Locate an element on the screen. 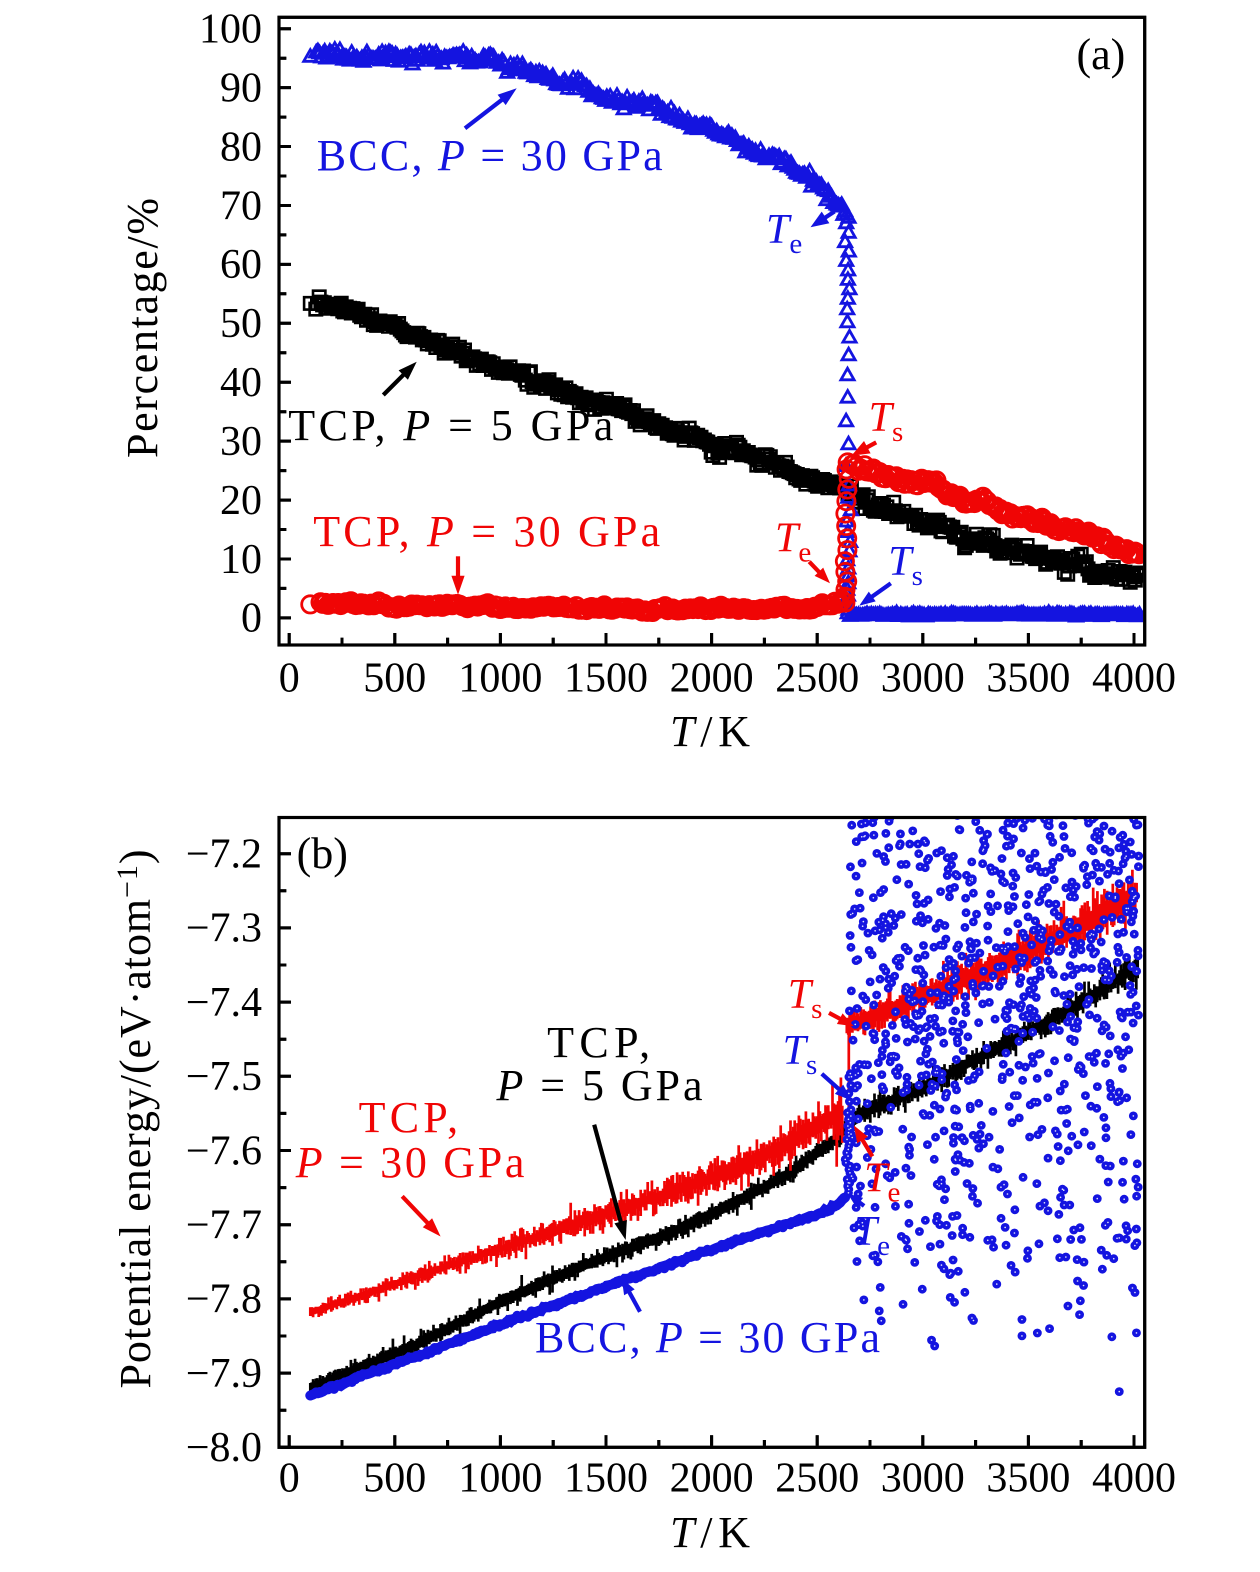 The image size is (1260, 1572). svg-text: TCP, P = 30 GPa is located at coordinates (486, 531).